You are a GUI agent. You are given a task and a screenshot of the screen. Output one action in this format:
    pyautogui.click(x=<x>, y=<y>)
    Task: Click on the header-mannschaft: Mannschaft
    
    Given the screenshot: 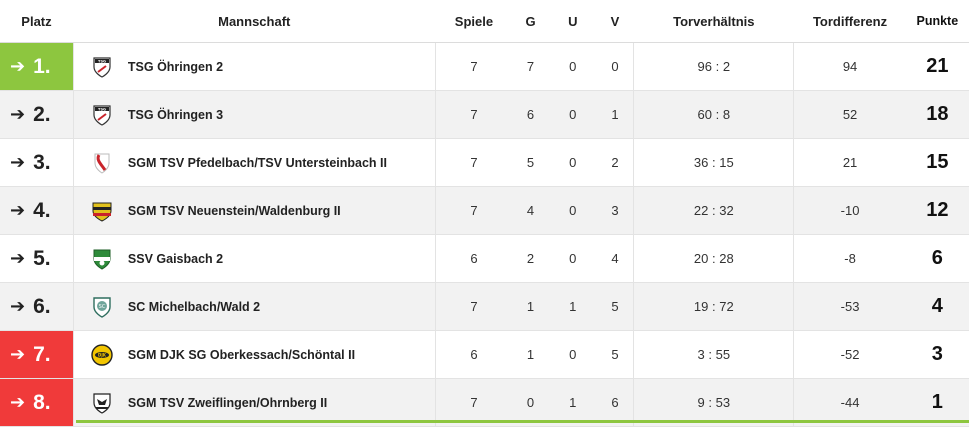 What is the action you would take?
    pyautogui.click(x=254, y=21)
    